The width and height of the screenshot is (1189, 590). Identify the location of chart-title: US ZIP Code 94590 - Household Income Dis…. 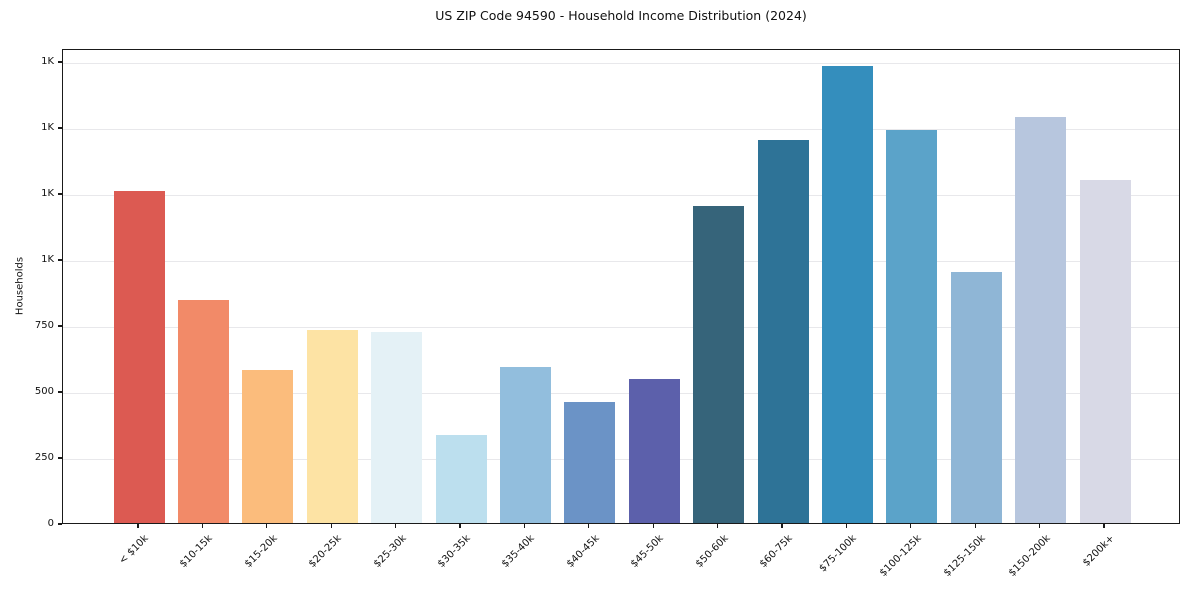
(621, 15).